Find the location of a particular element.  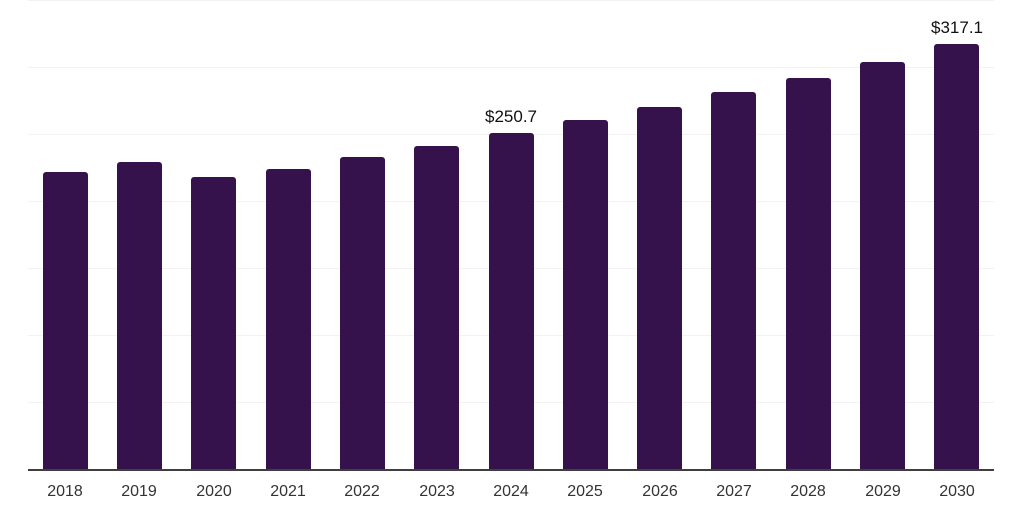

bar-2020 is located at coordinates (213, 323).